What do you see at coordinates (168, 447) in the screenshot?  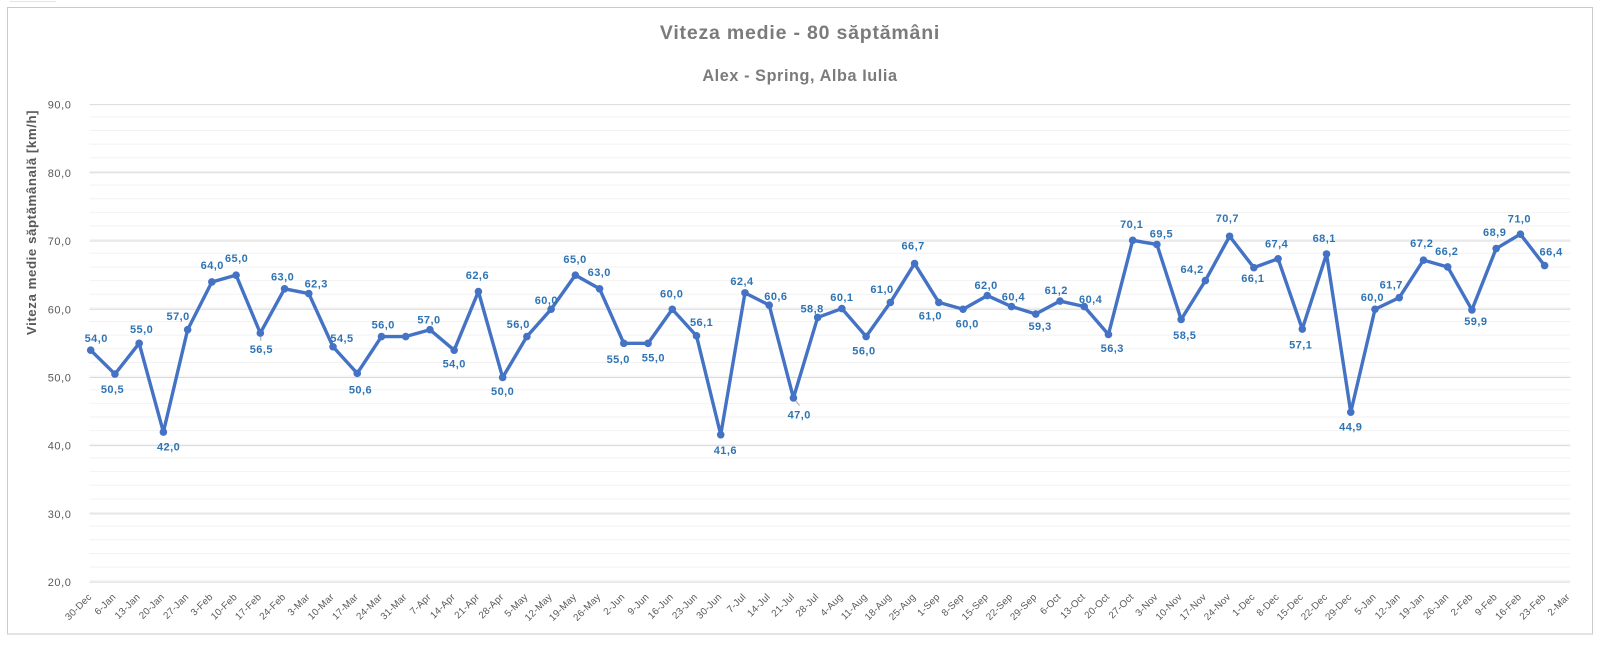 I see `svg-text: 42,0` at bounding box center [168, 447].